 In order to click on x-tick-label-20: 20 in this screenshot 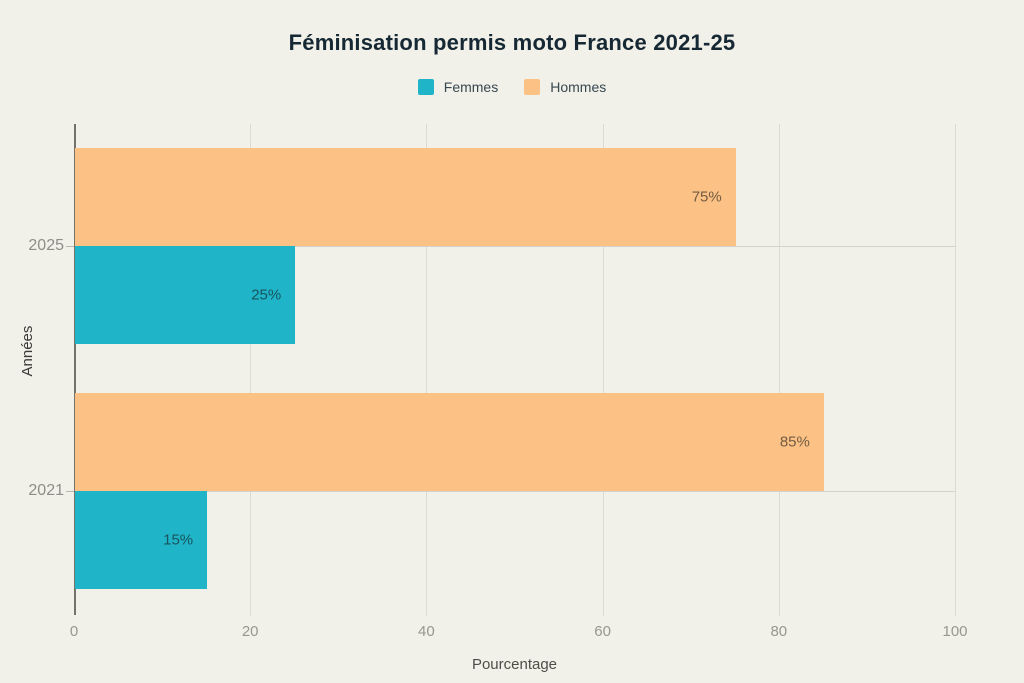, I will do `click(250, 631)`.